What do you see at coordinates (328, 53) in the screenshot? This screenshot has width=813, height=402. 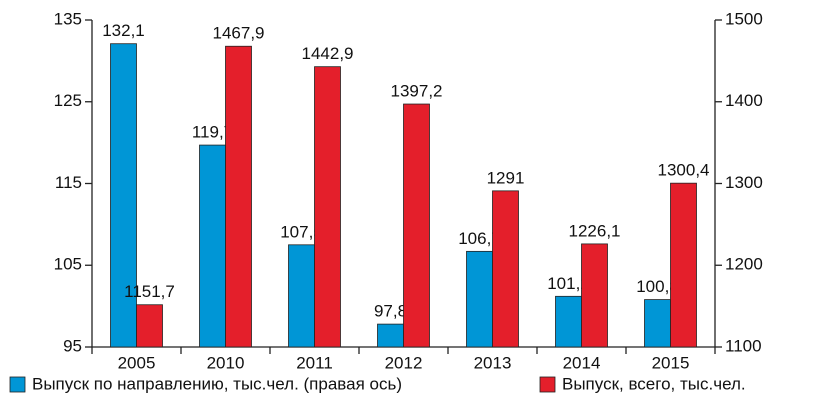 I see `value-label: 1442,9` at bounding box center [328, 53].